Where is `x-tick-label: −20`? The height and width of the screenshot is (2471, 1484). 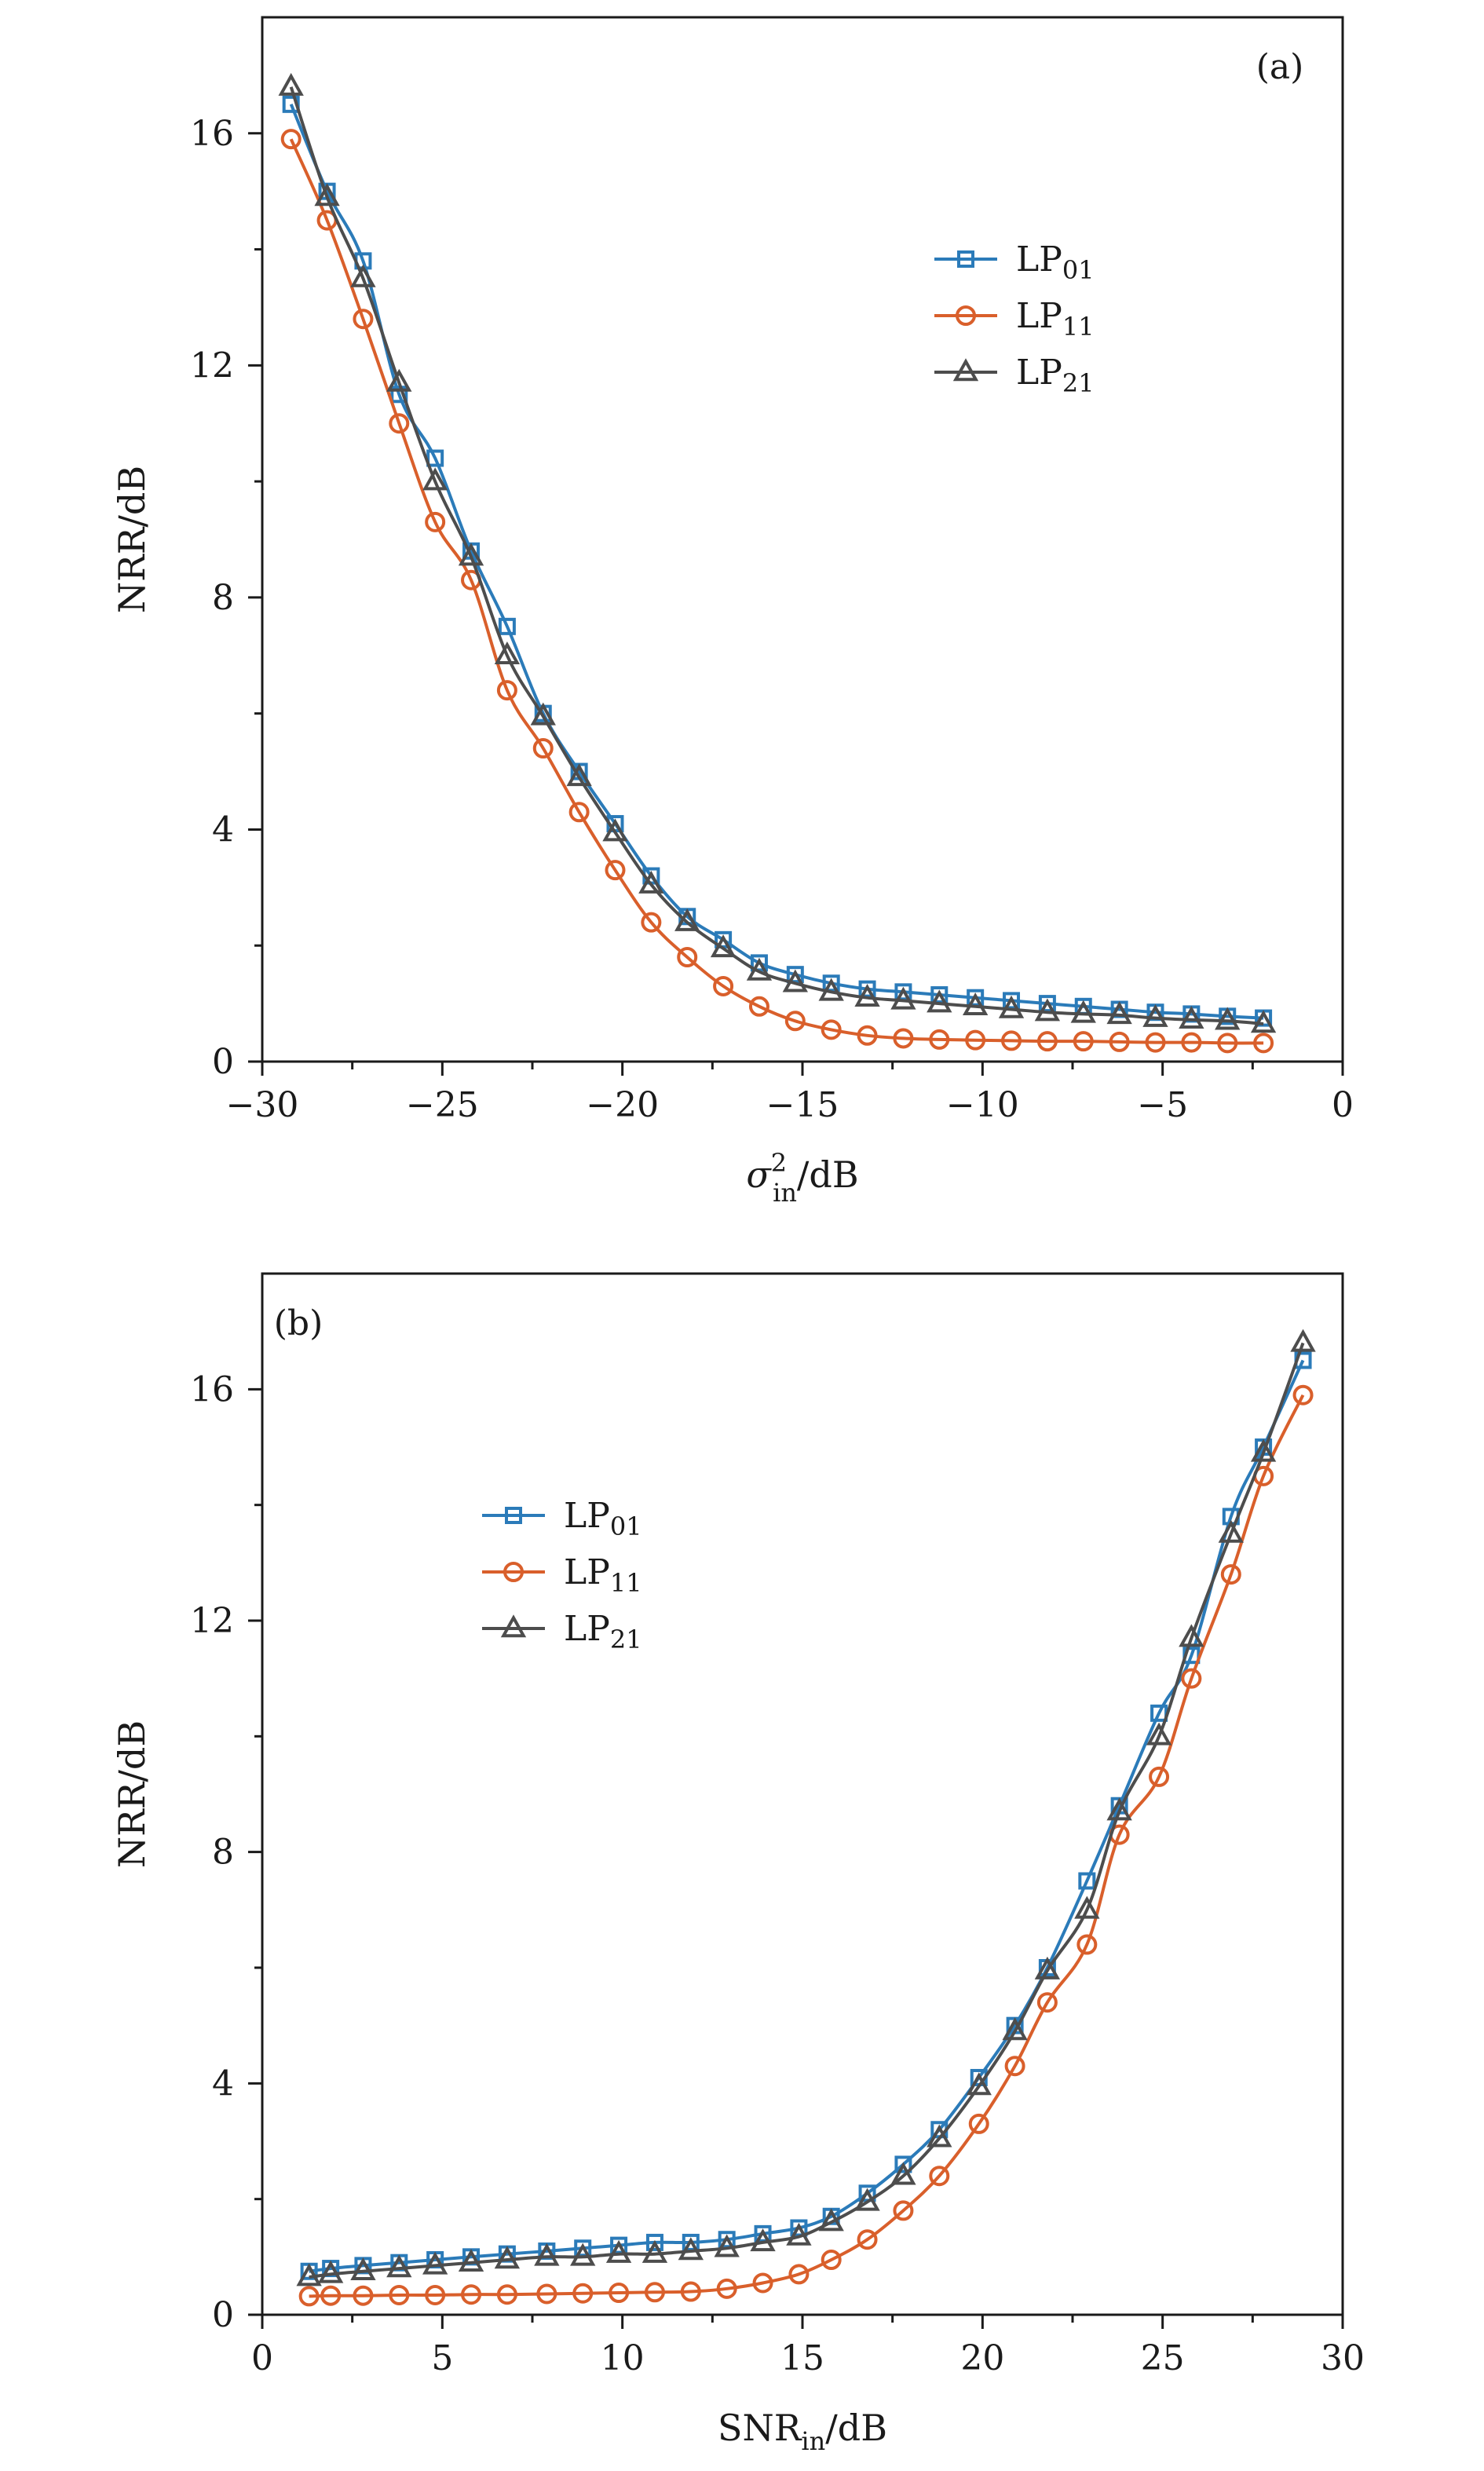
x-tick-label: −20 is located at coordinates (622, 1105).